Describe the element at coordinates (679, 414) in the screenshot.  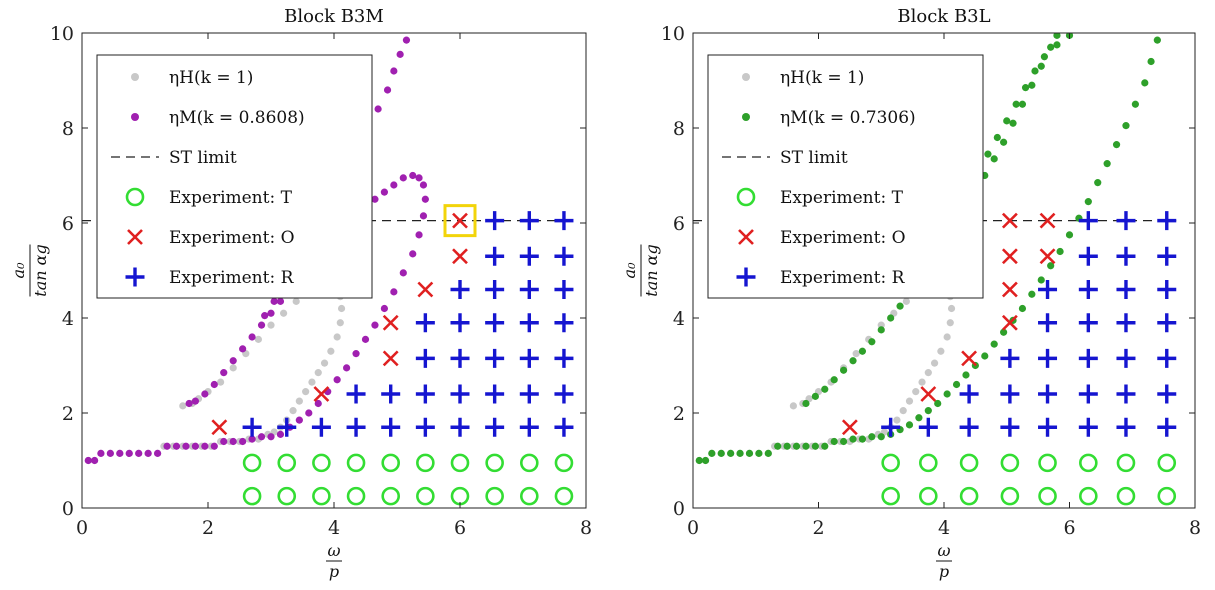
I see `y-tick-label: 2` at that location.